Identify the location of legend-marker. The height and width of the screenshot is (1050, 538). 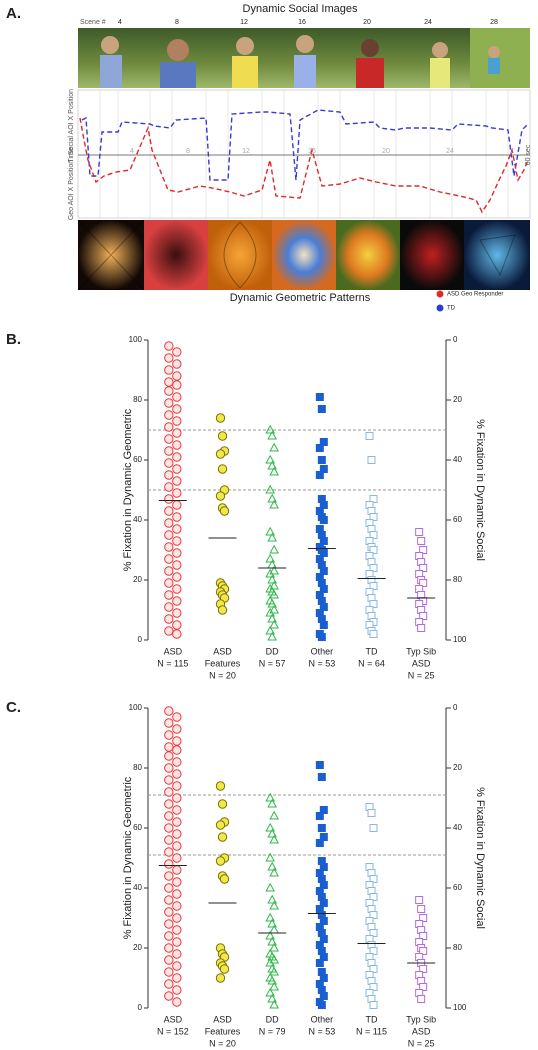
(440, 294).